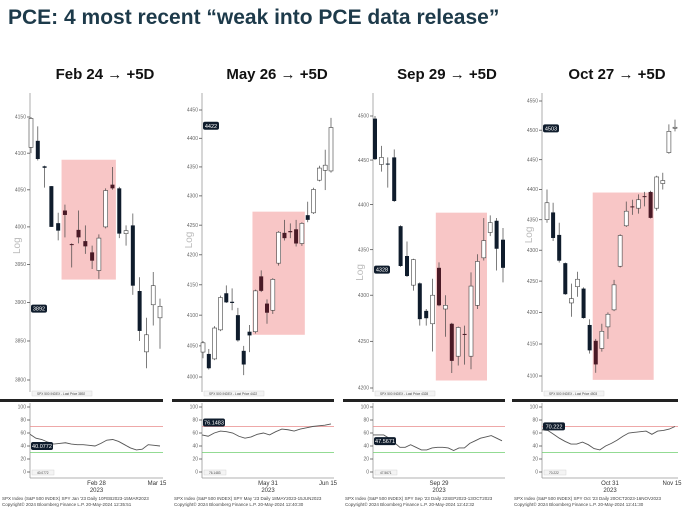 The width and height of the screenshot is (700, 518). I want to click on y-tick-label: 4250, so click(192, 226).